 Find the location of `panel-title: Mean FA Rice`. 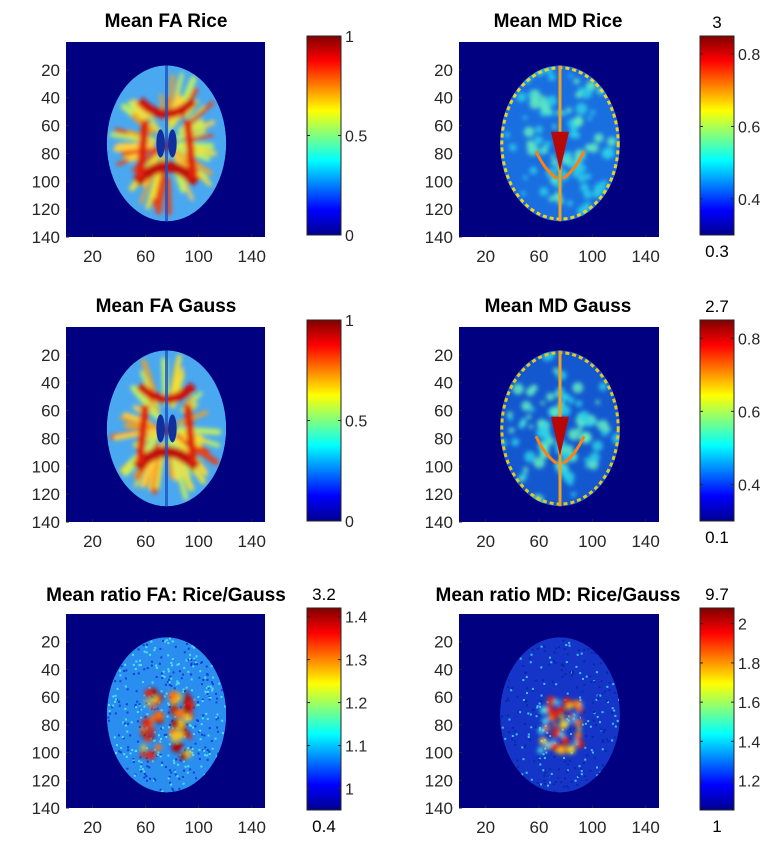

panel-title: Mean FA Rice is located at coordinates (166, 21).